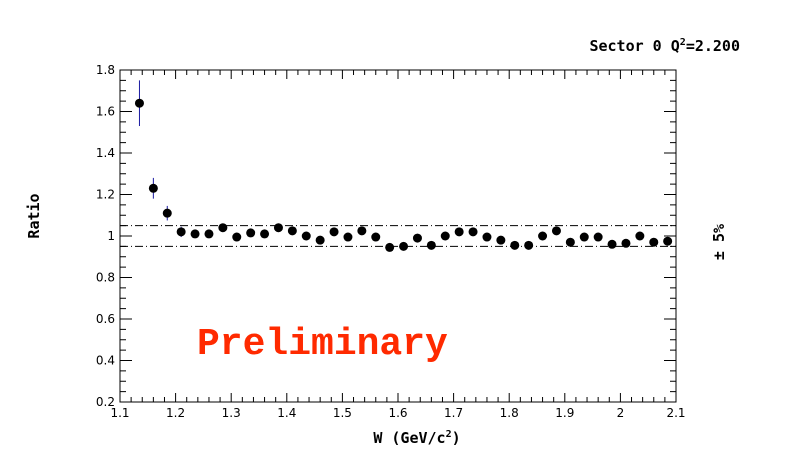 The width and height of the screenshot is (796, 472). What do you see at coordinates (683, 42) in the screenshot?
I see `title-superscript: 2` at bounding box center [683, 42].